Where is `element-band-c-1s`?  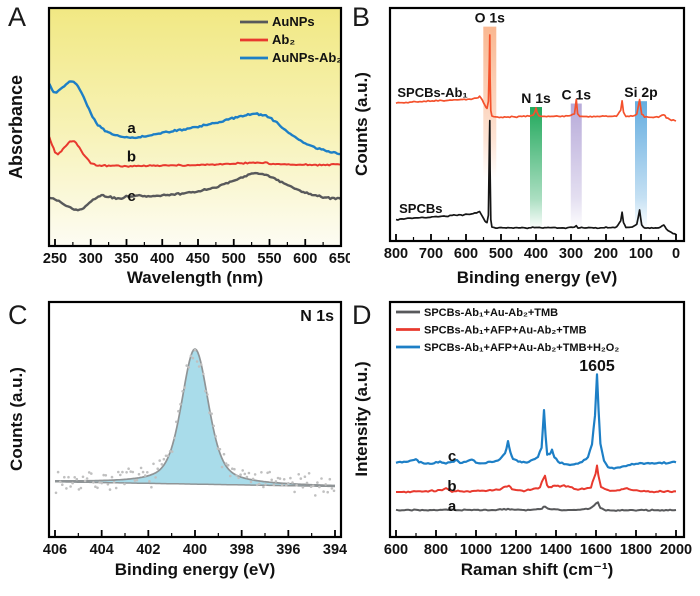 element-band-c-1s is located at coordinates (576, 166).